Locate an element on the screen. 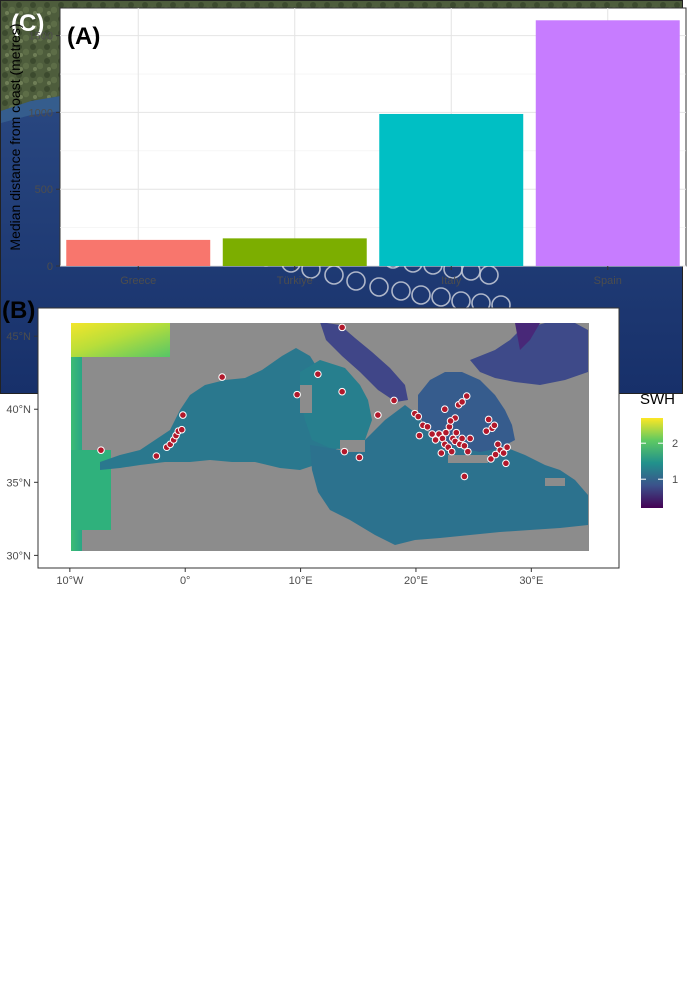 The width and height of the screenshot is (693, 996). legend-title: SWH is located at coordinates (657, 399).